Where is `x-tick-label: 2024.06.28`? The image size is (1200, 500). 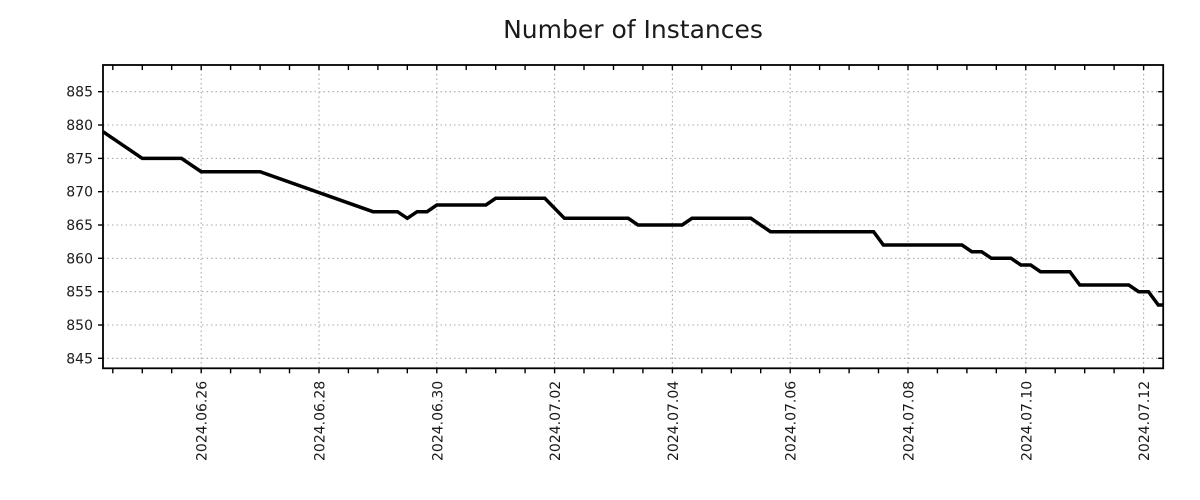 x-tick-label: 2024.06.28 is located at coordinates (321, 421).